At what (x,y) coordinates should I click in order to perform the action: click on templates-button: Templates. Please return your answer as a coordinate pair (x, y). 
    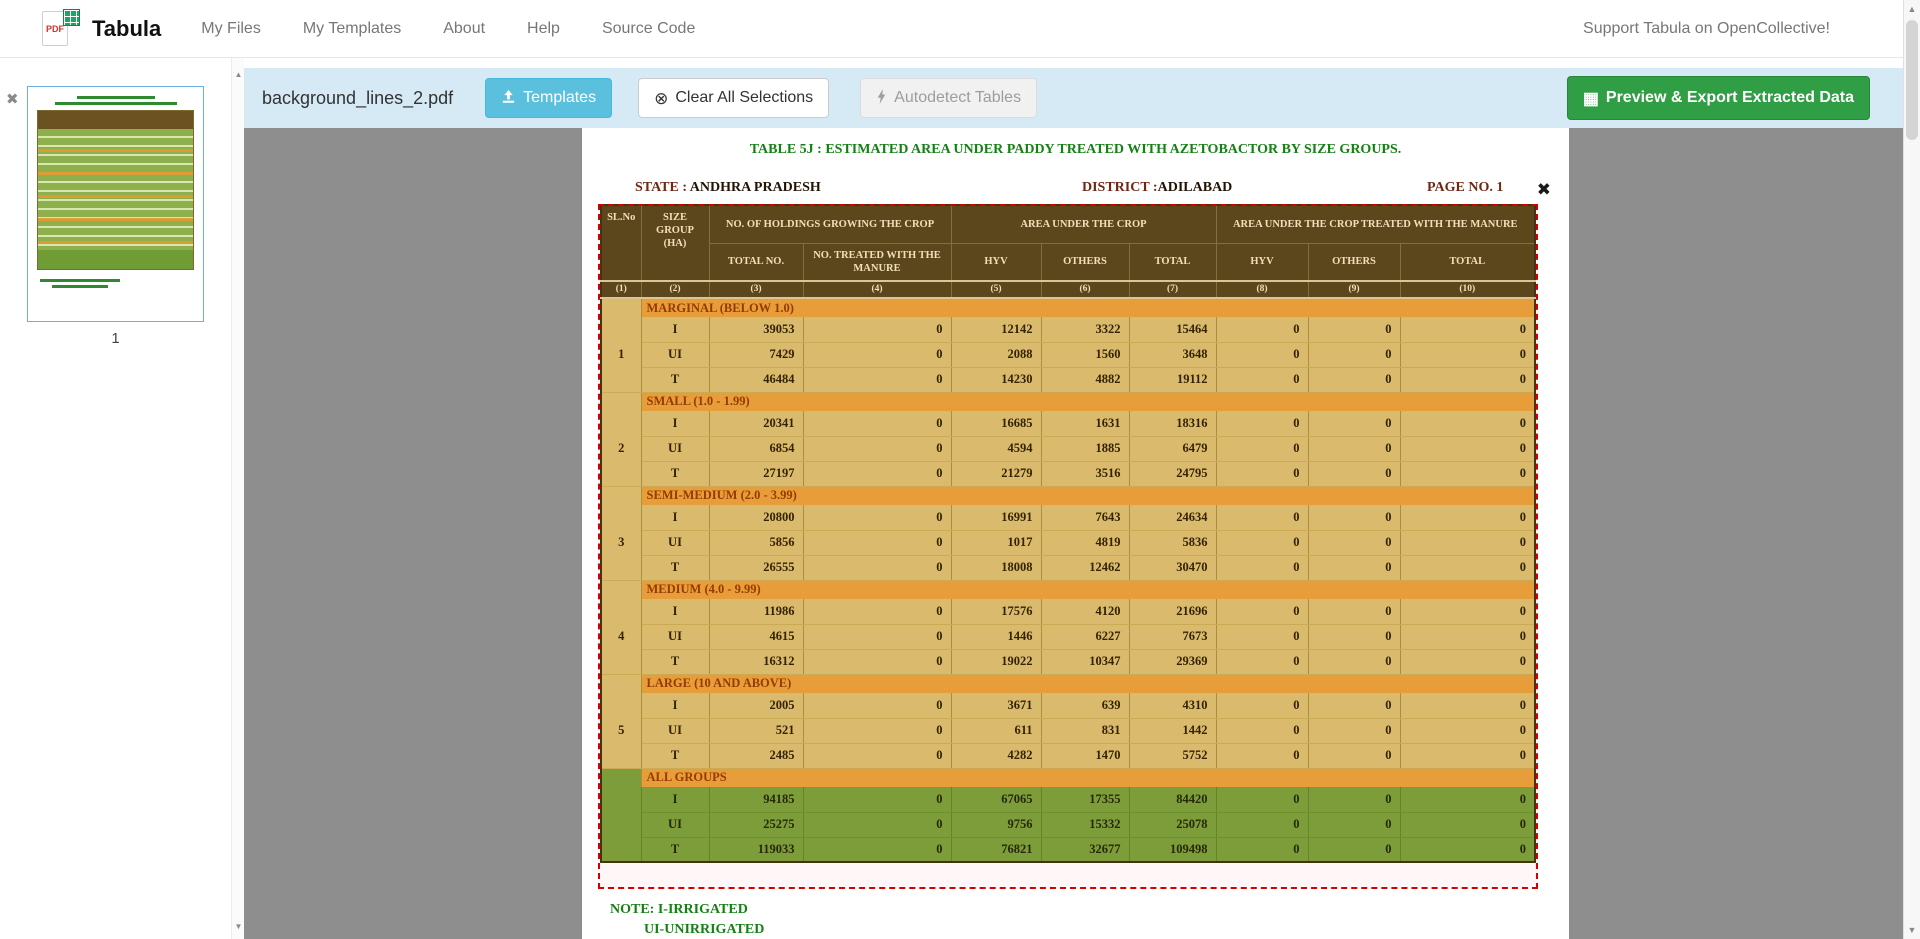
    Looking at the image, I should click on (549, 98).